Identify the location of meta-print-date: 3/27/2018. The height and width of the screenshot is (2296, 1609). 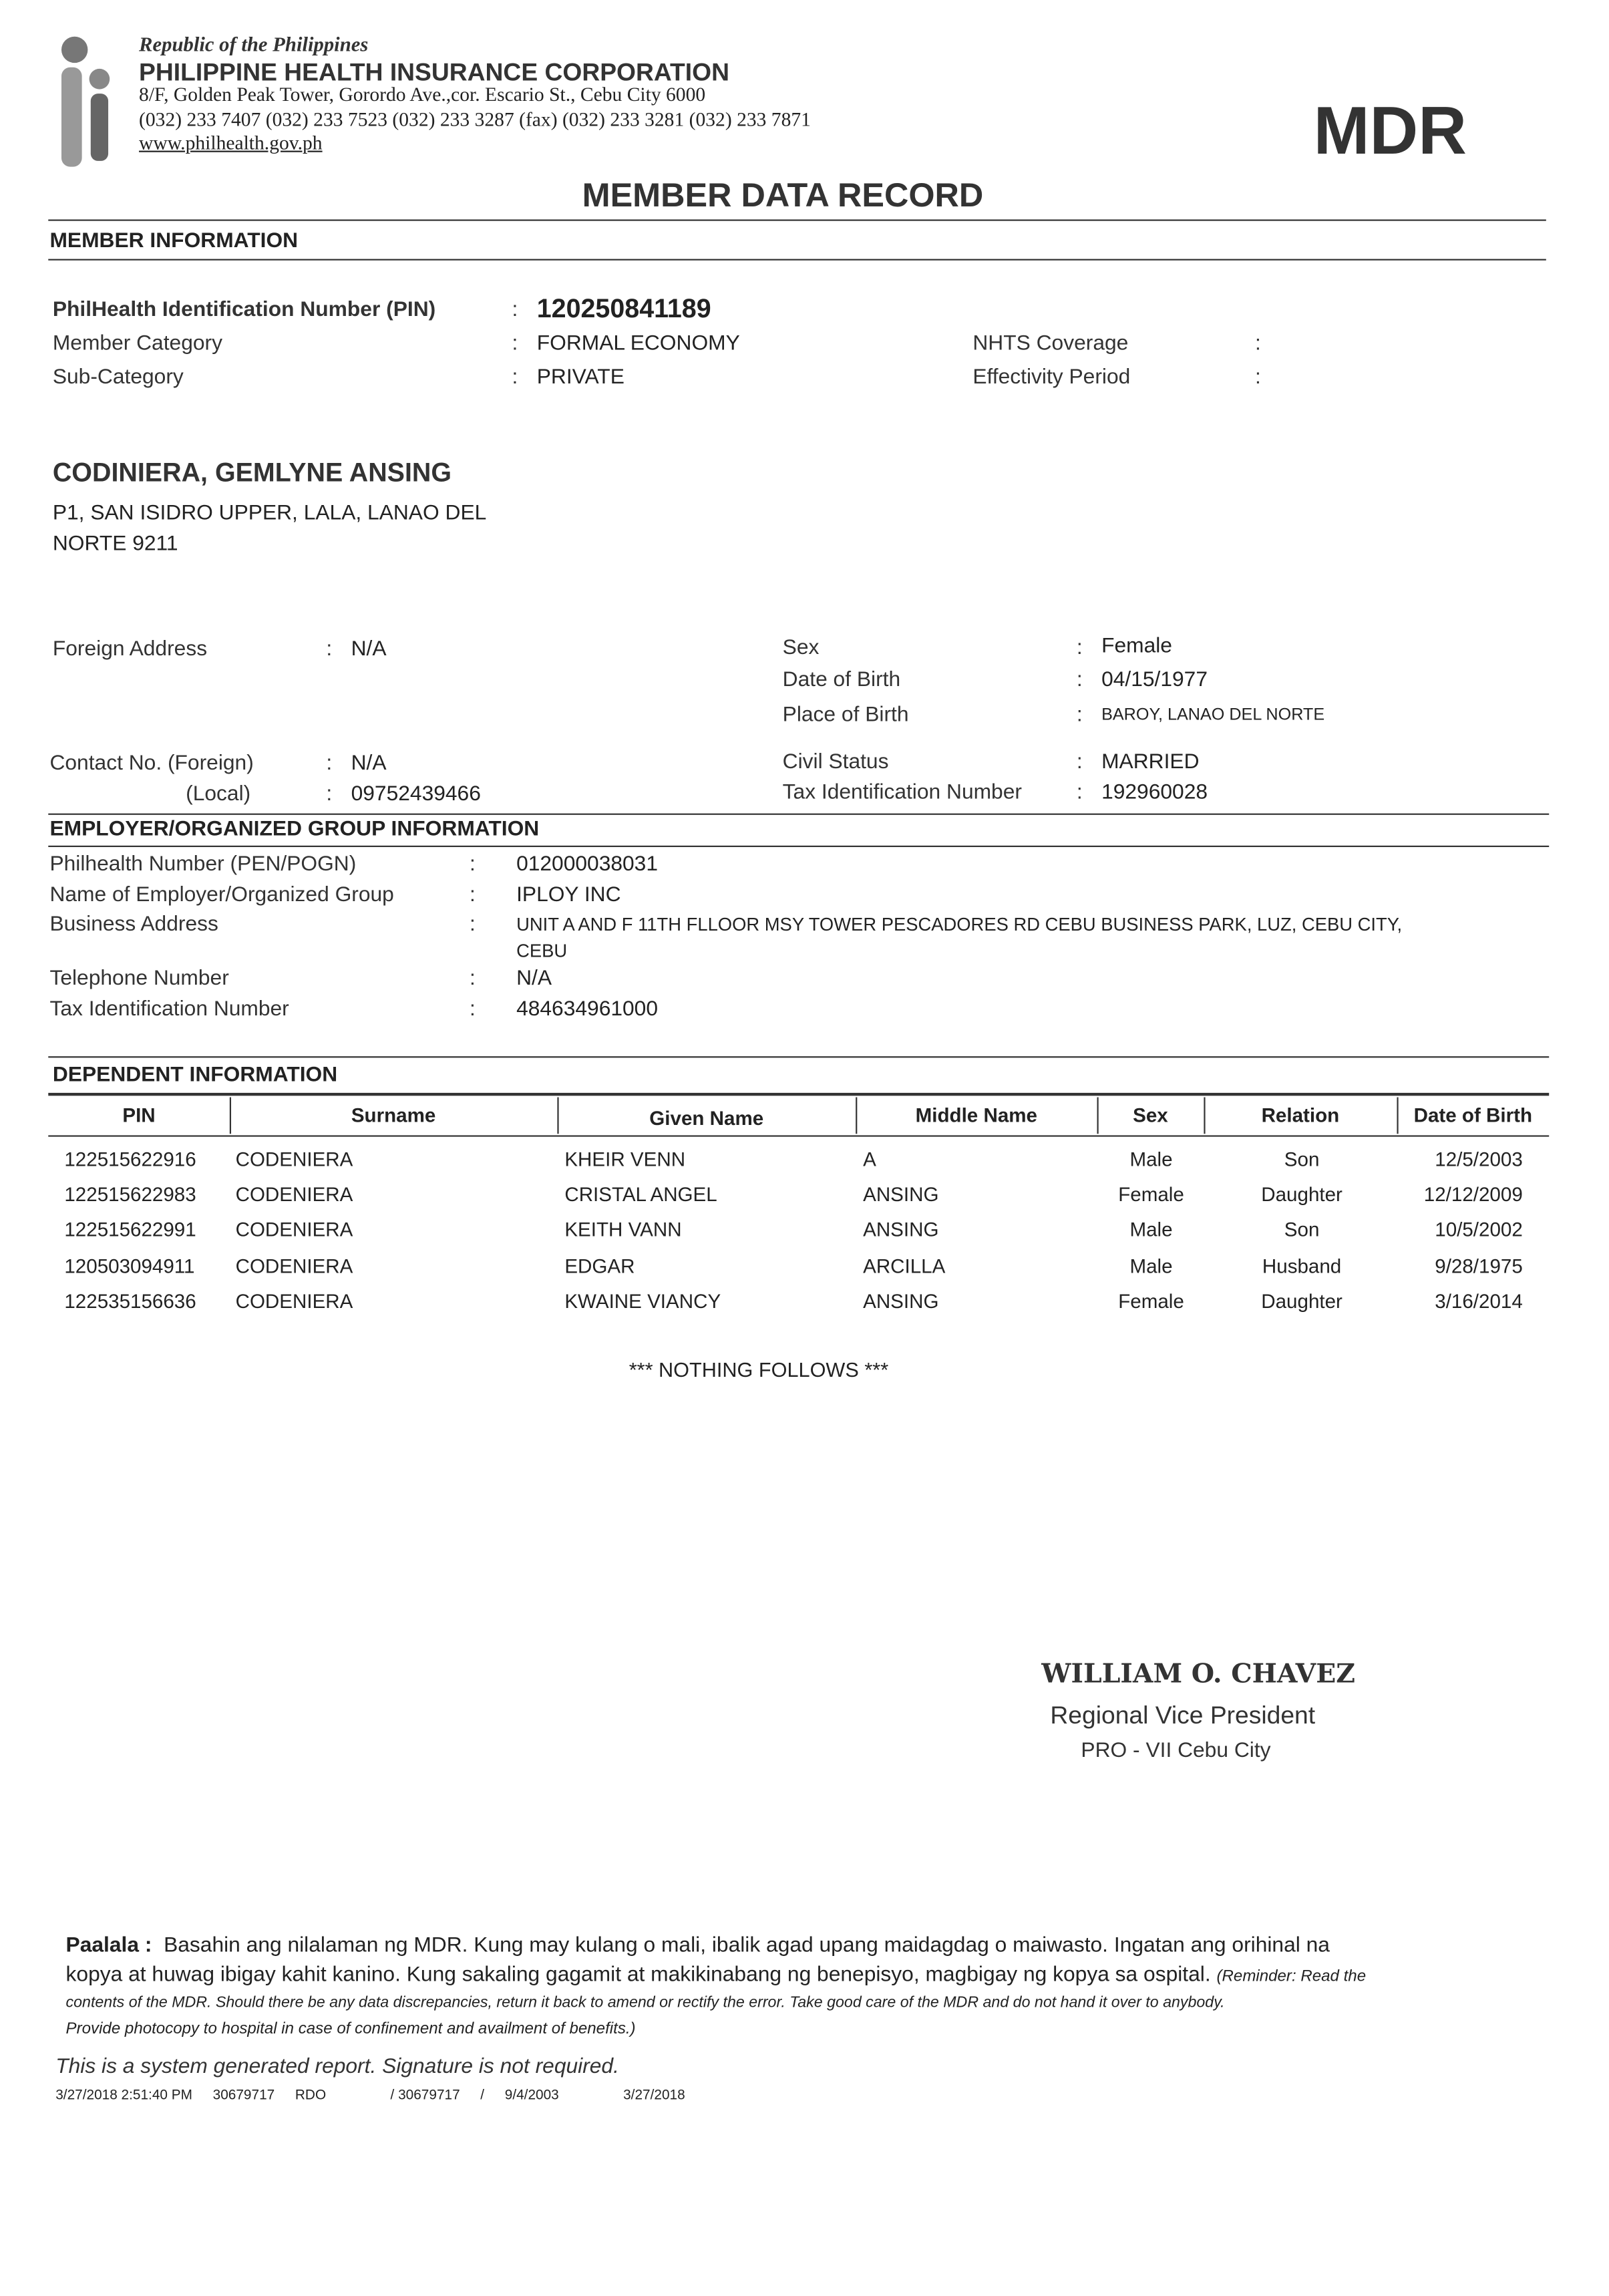
(654, 2096).